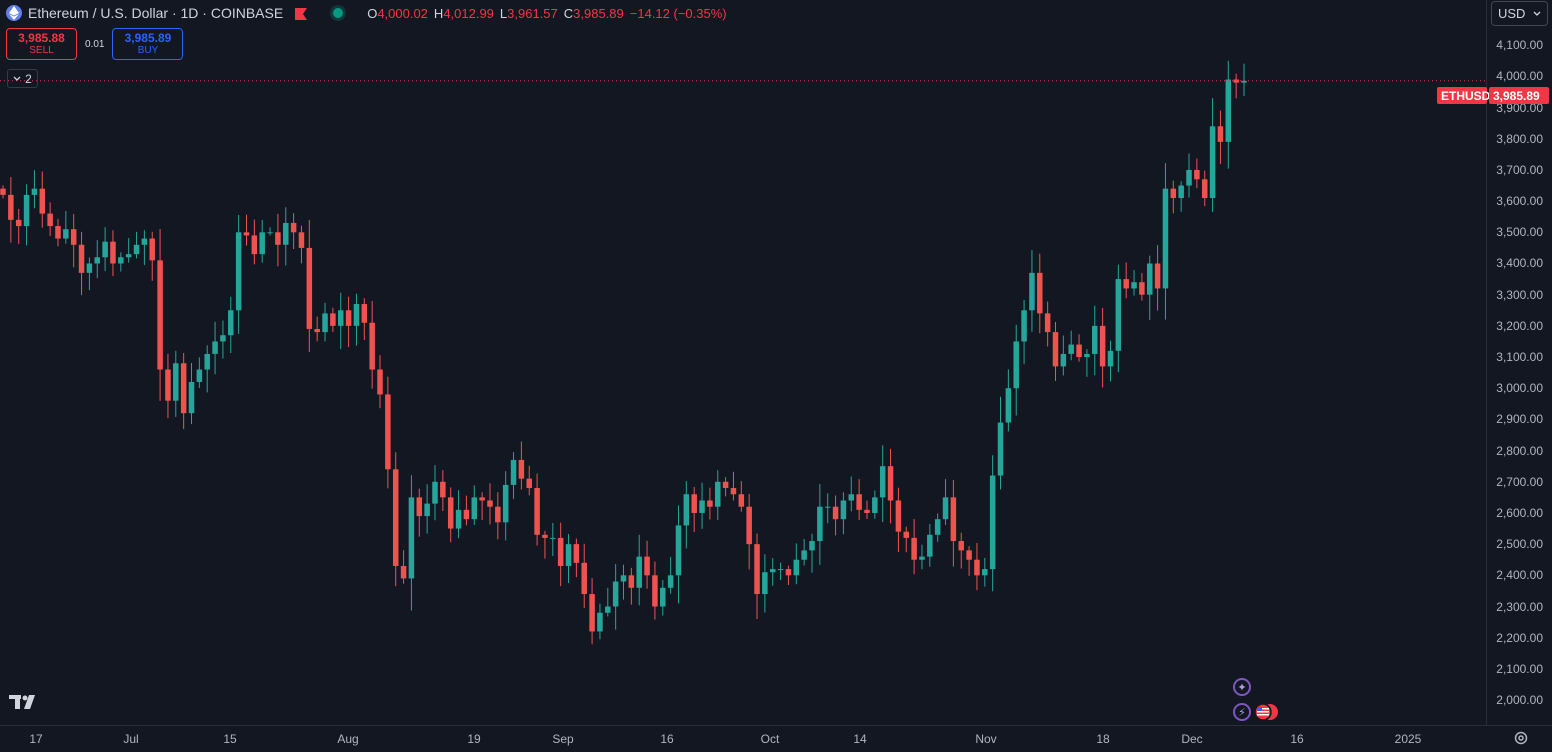  Describe the element at coordinates (1519, 76) in the screenshot. I see `price-axis-label: 4,000.00` at that location.